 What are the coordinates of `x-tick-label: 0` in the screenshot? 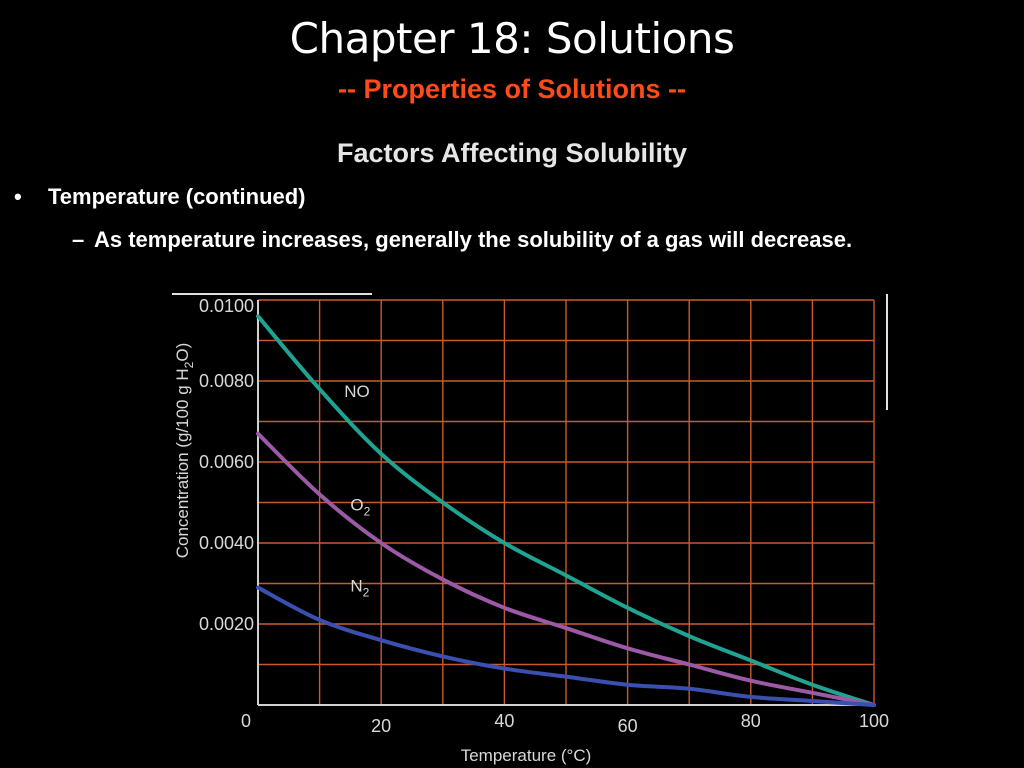 It's located at (246, 721).